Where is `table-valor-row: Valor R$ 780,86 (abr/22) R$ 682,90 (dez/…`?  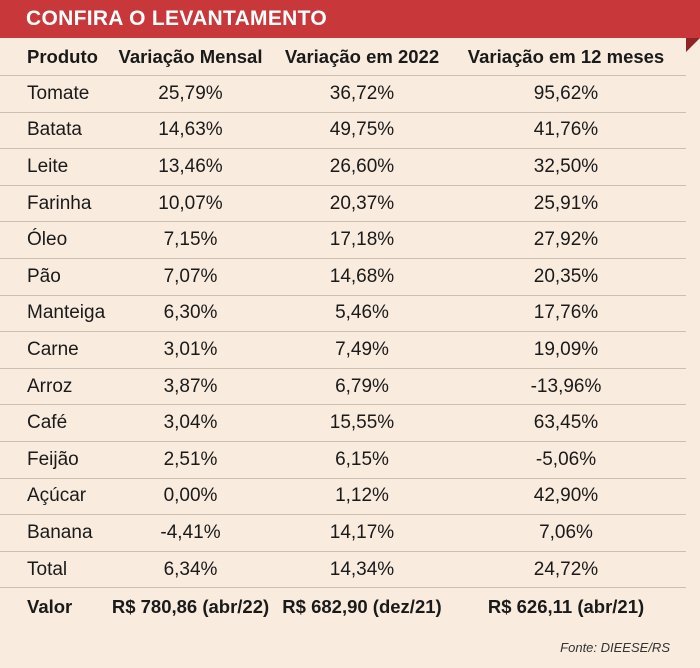 table-valor-row: Valor R$ 780,86 (abr/22) R$ 682,90 (dez/… is located at coordinates (343, 607).